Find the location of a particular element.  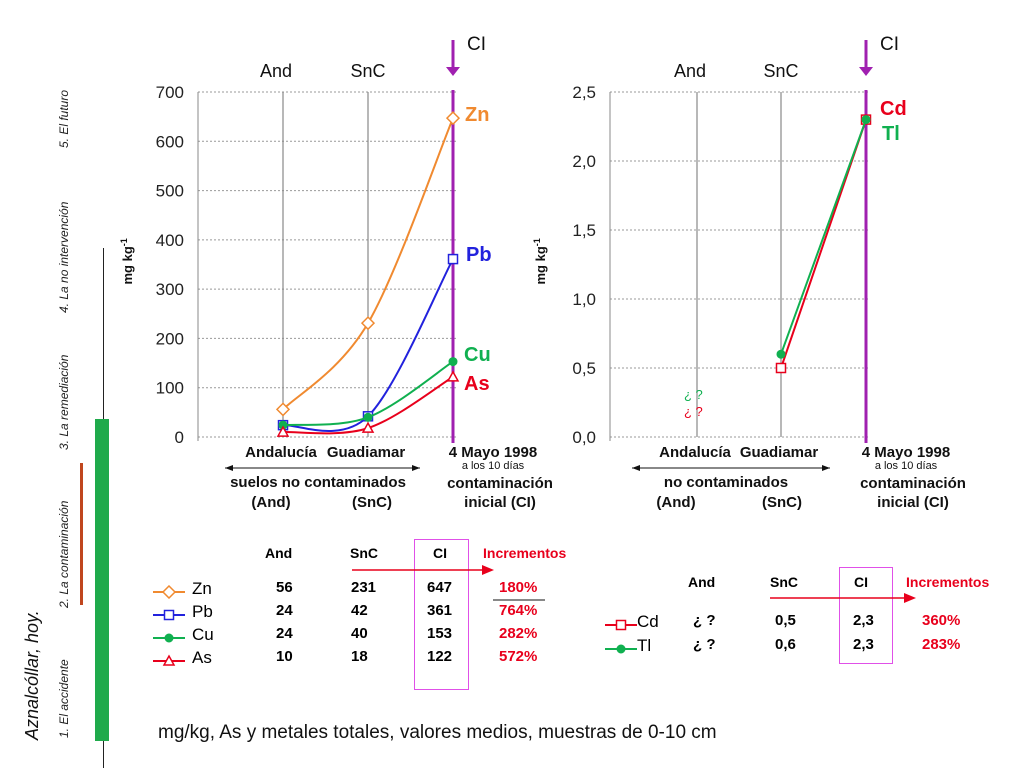

cell-cl: 361 is located at coordinates (440, 610).